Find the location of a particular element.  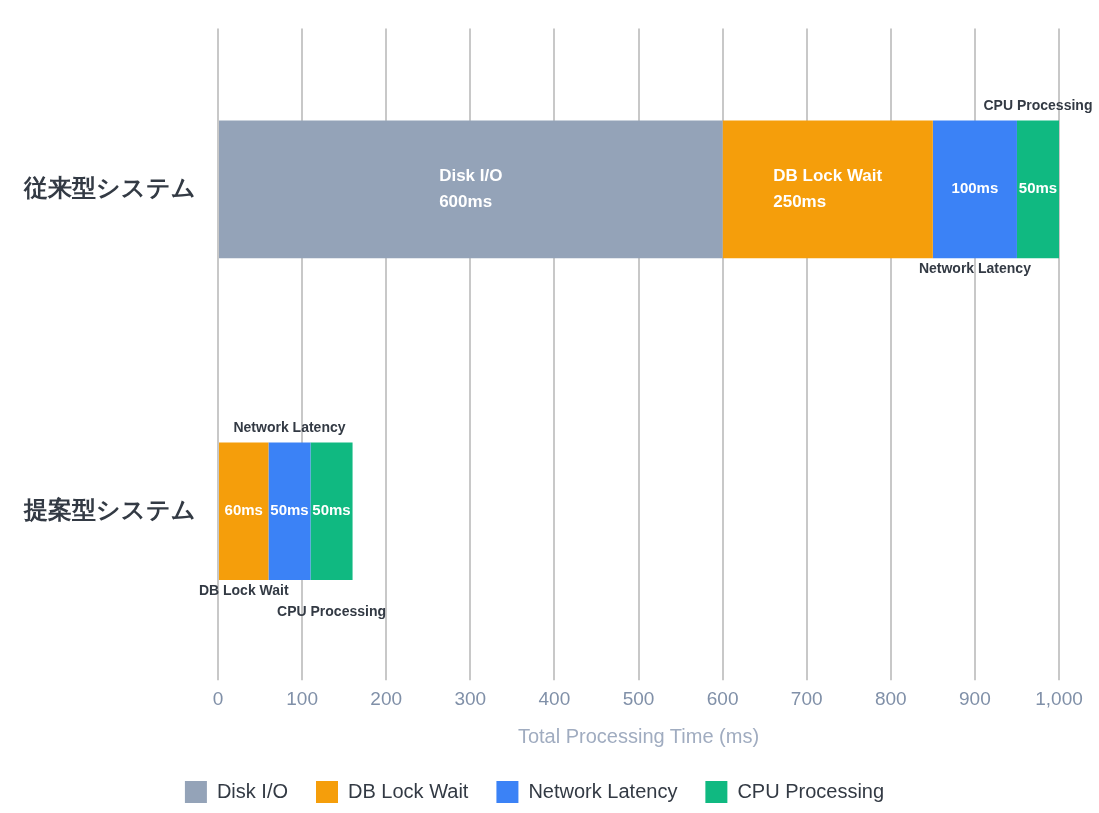

data-label: 100ms is located at coordinates (975, 188).